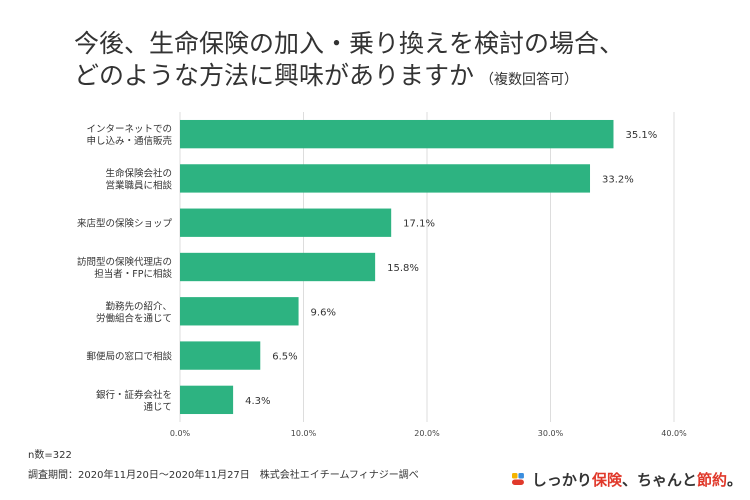  Describe the element at coordinates (521, 476) in the screenshot. I see `logo-square-blue` at that location.